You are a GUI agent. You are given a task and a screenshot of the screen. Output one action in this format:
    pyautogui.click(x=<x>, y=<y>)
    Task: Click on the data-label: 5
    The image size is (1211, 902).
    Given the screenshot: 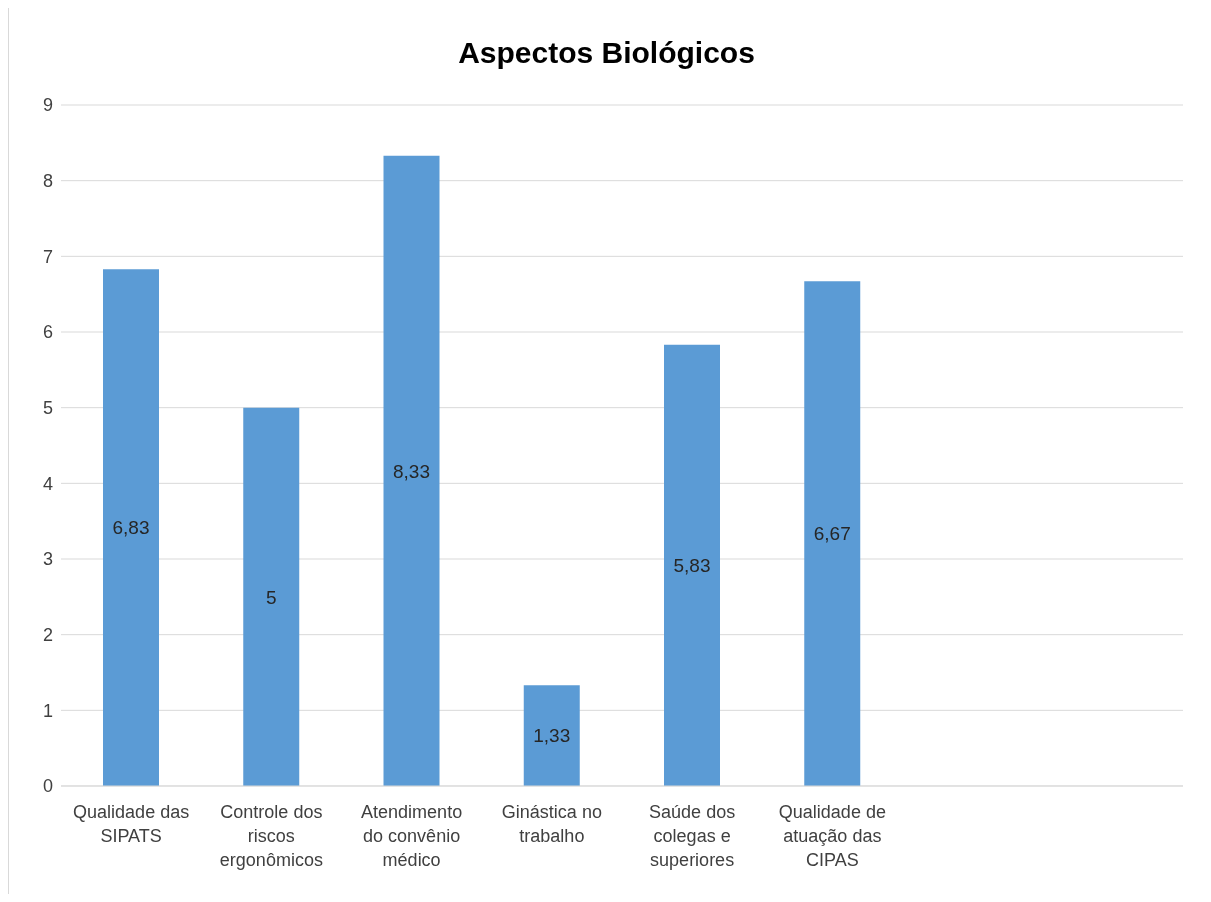 What is the action you would take?
    pyautogui.click(x=271, y=597)
    